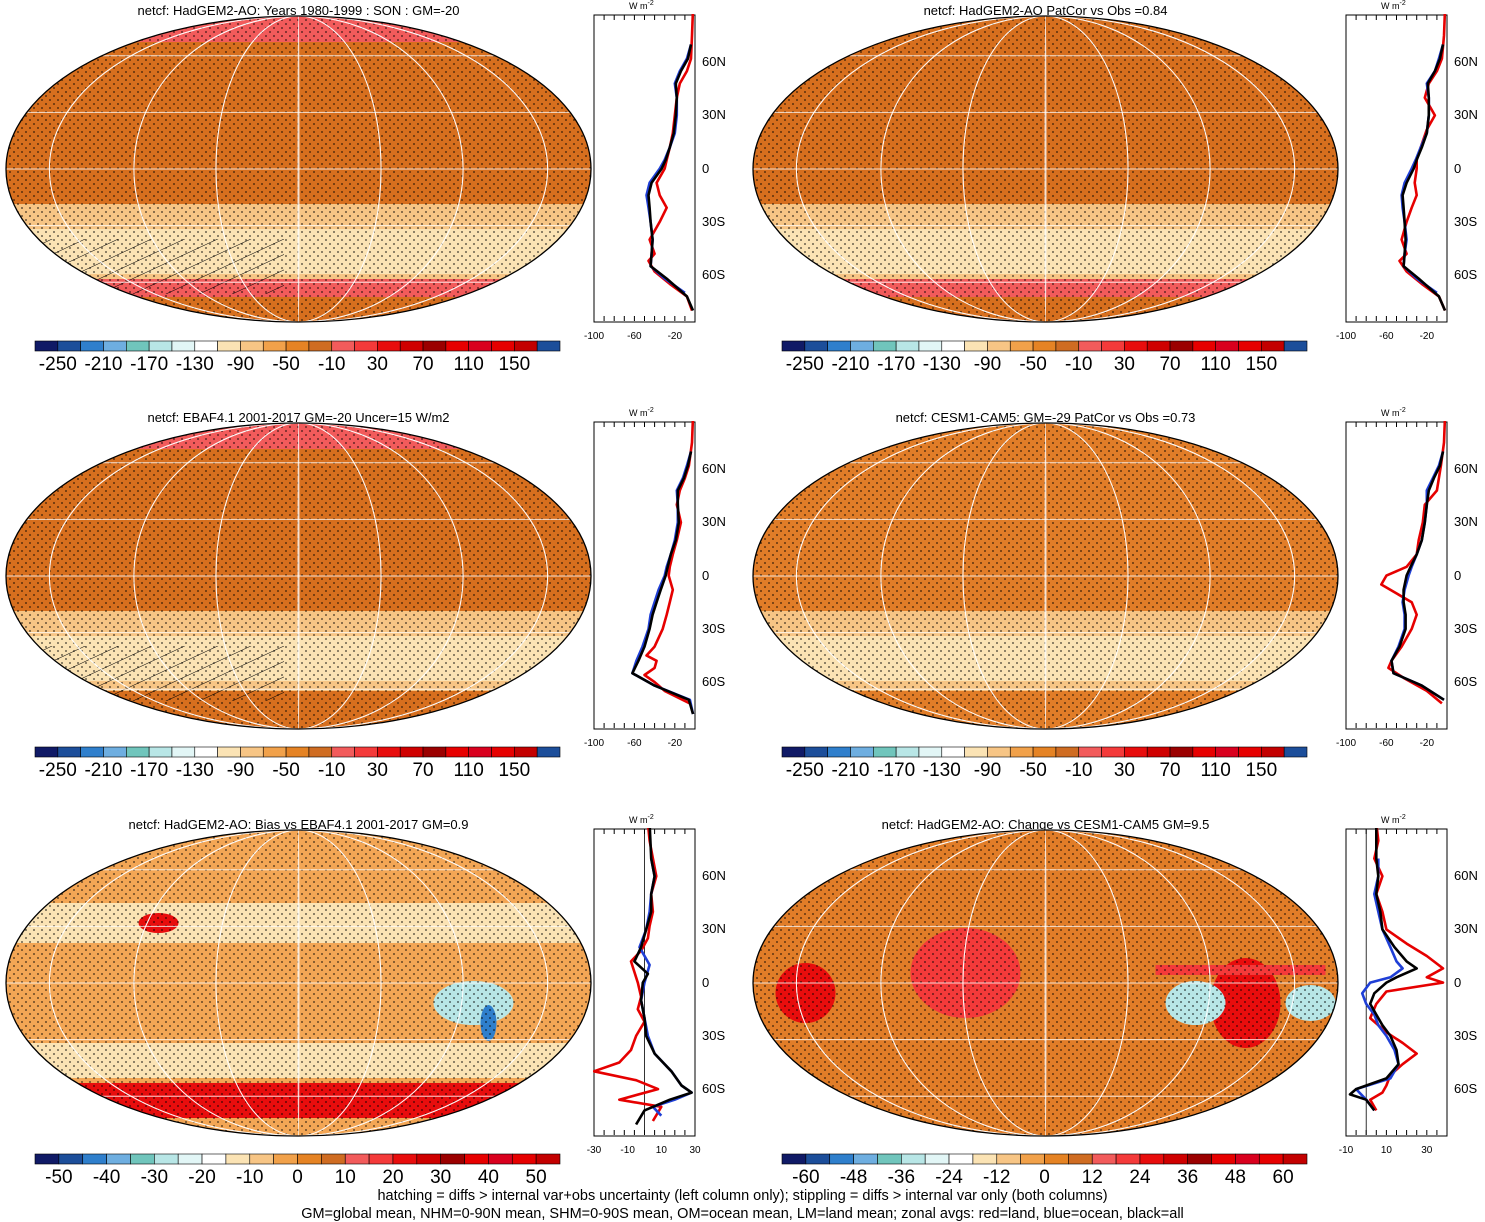  Describe the element at coordinates (1346, 336) in the screenshot. I see `zonal-xtick-label: -100` at that location.